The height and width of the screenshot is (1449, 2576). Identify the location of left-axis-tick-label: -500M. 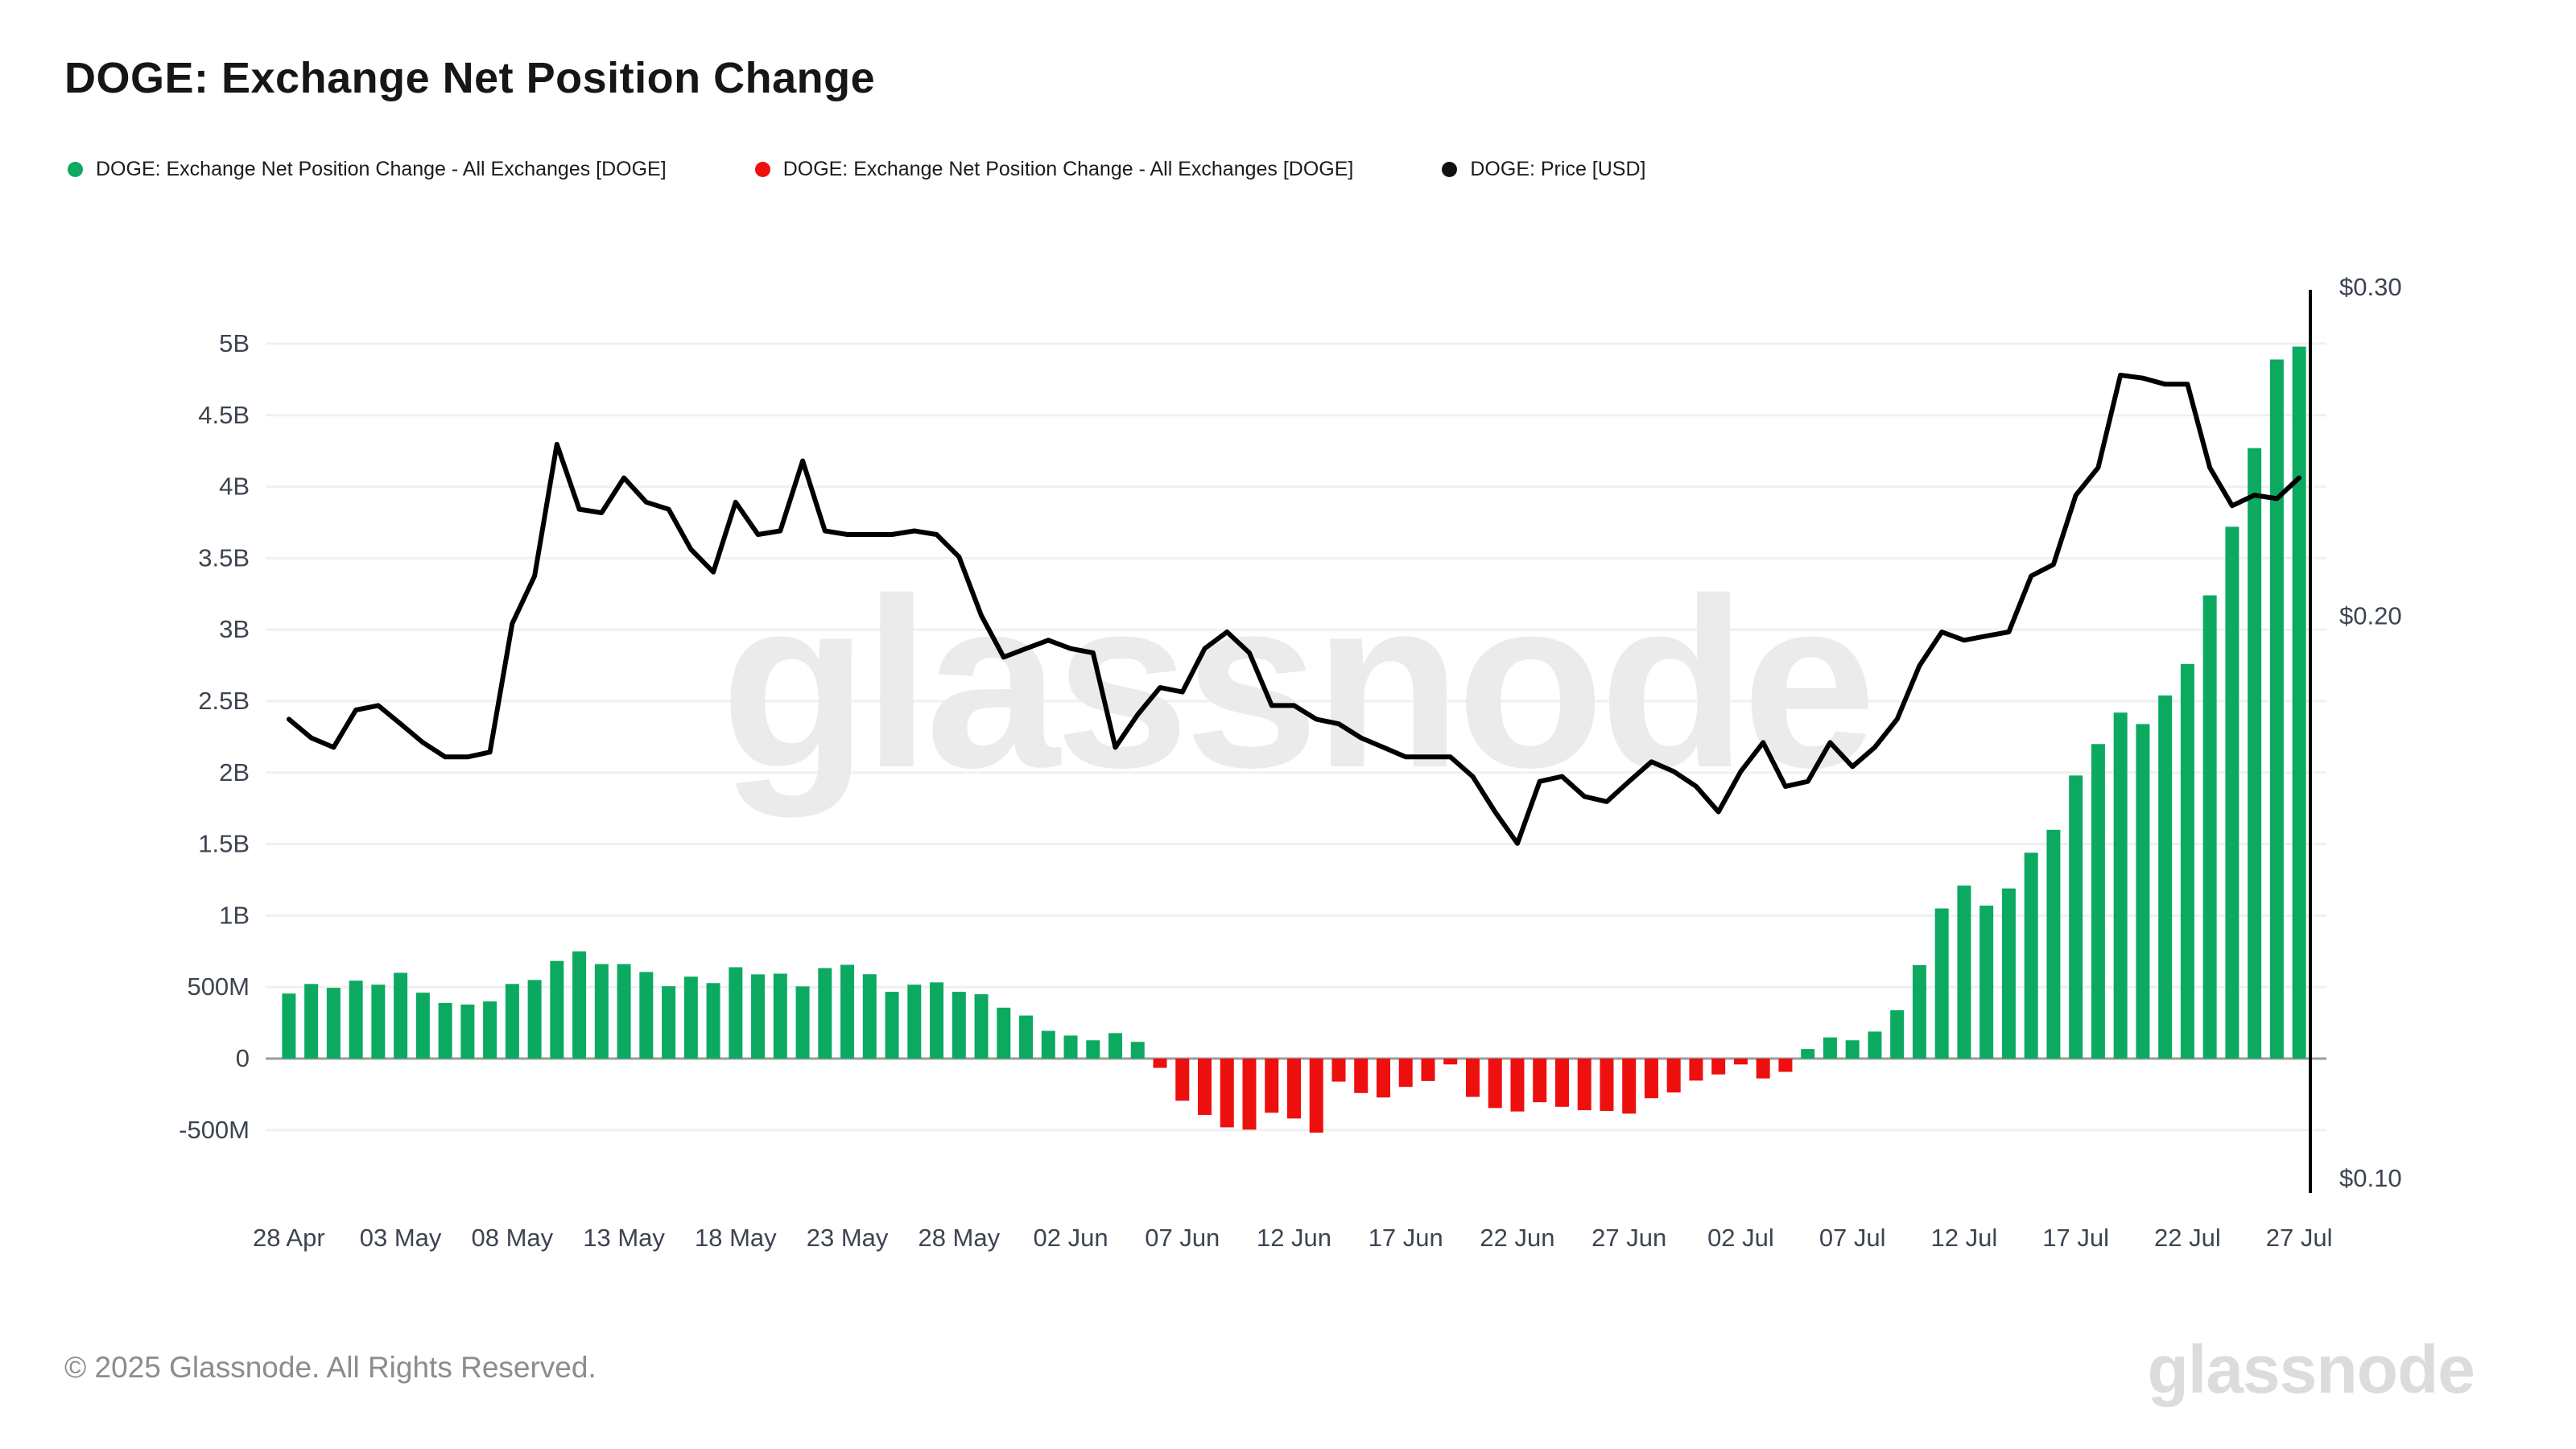
(214, 1130).